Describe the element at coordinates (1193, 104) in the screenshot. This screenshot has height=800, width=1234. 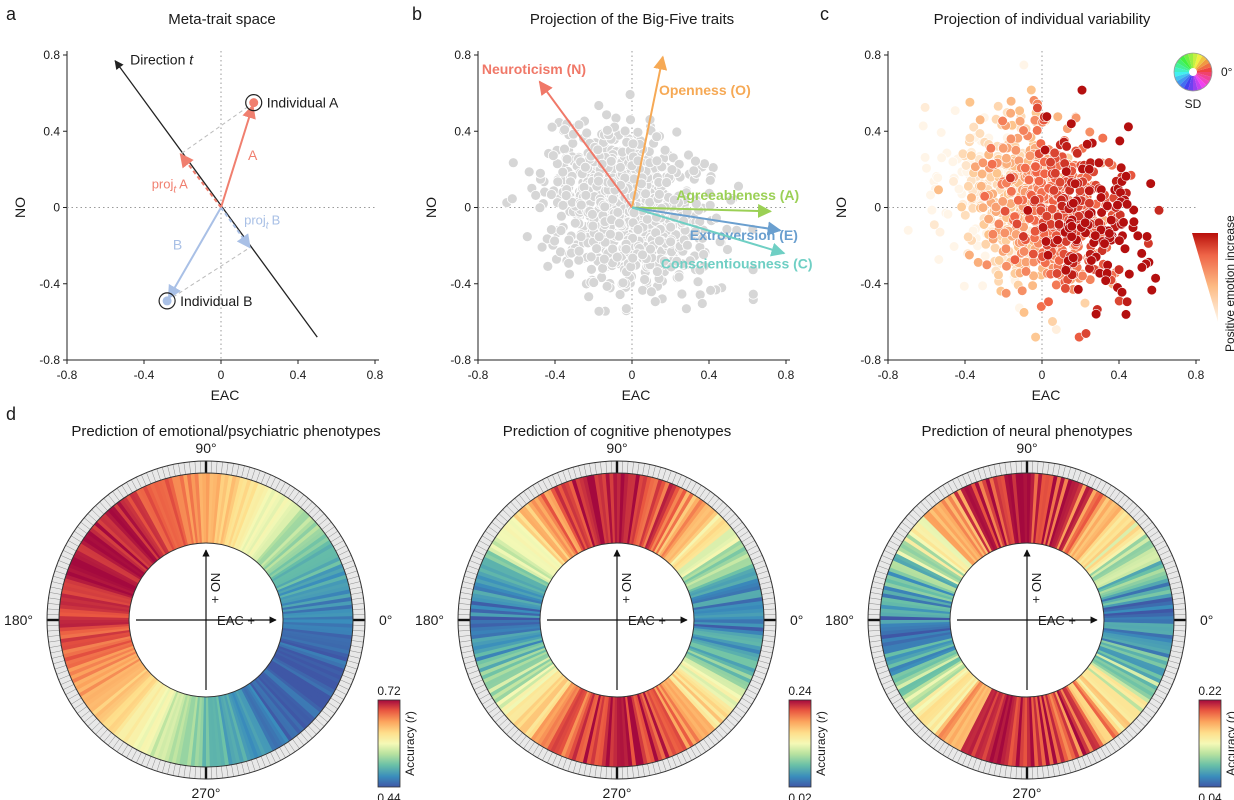
I see `inset-sd-label: SD` at that location.